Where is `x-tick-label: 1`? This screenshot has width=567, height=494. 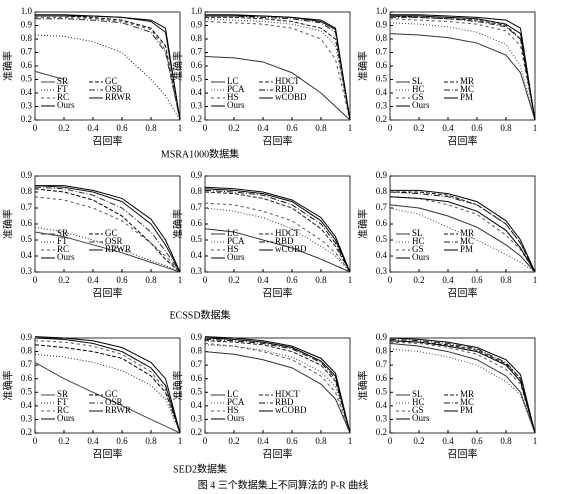
x-tick-label: 1 is located at coordinates (535, 441).